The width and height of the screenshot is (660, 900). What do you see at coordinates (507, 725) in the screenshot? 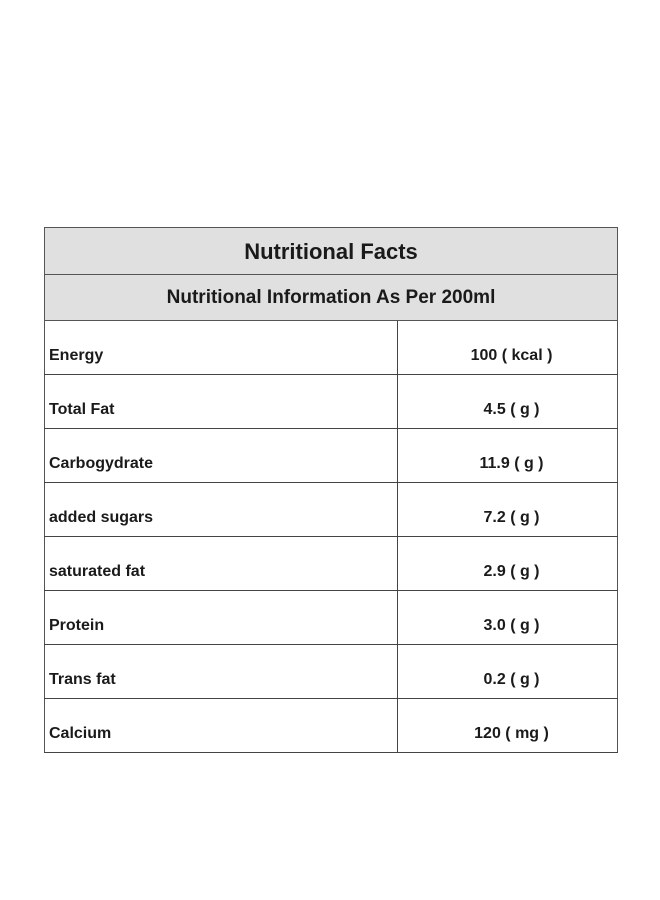
I see `nutrient-value: 120 ( mg )` at bounding box center [507, 725].